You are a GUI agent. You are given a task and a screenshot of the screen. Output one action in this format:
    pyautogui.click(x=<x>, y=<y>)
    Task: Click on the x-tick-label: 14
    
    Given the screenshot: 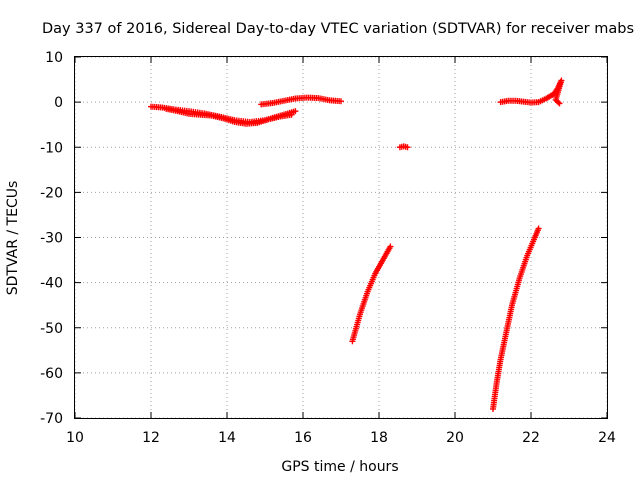 What is the action you would take?
    pyautogui.click(x=227, y=438)
    